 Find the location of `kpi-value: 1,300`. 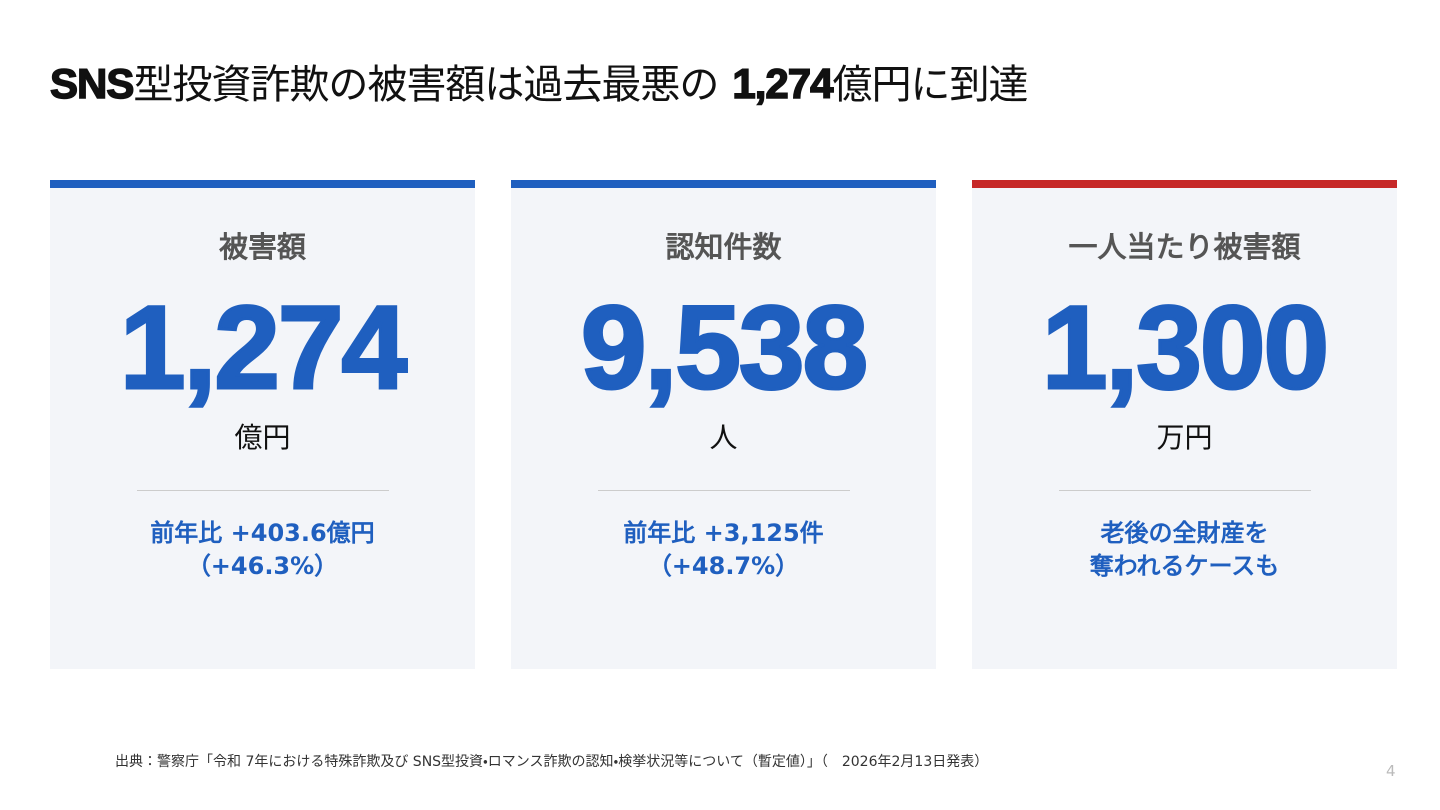

kpi-value: 1,300 is located at coordinates (1185, 348).